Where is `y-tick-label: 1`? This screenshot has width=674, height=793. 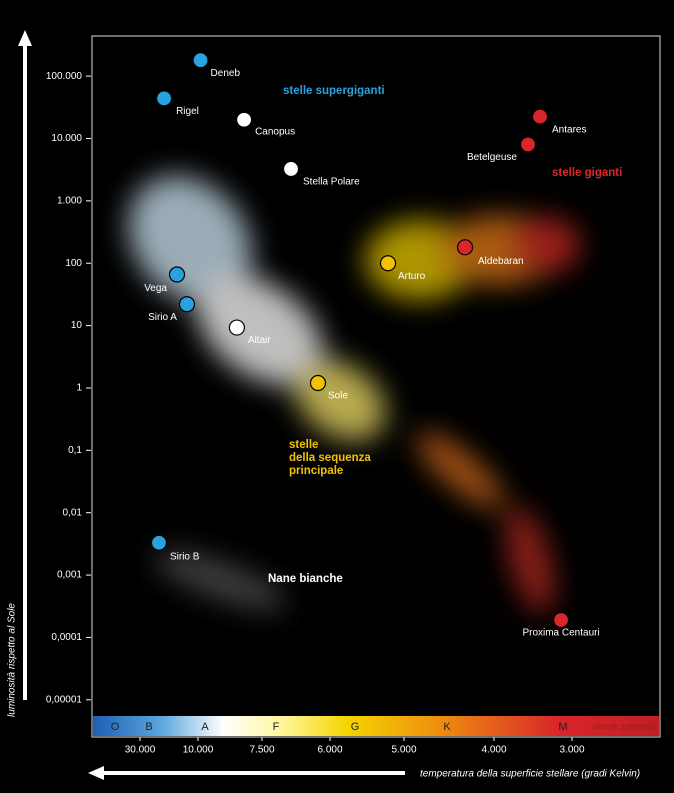
y-tick-label: 1 is located at coordinates (79, 388).